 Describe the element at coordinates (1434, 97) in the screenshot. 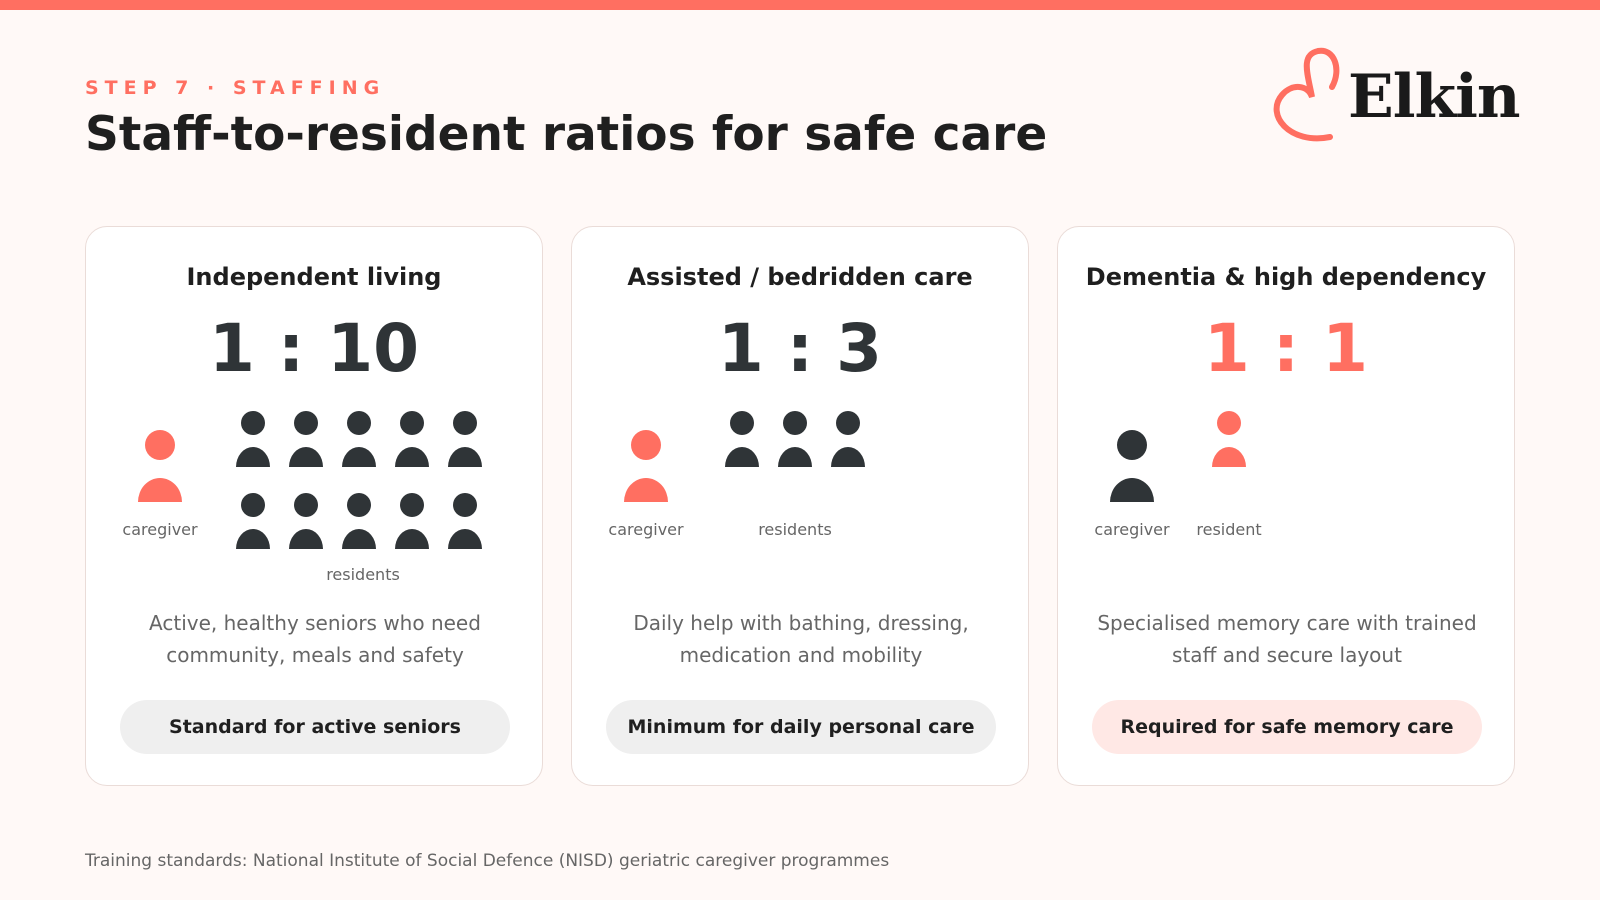

I see `brand-name: Elkin` at that location.